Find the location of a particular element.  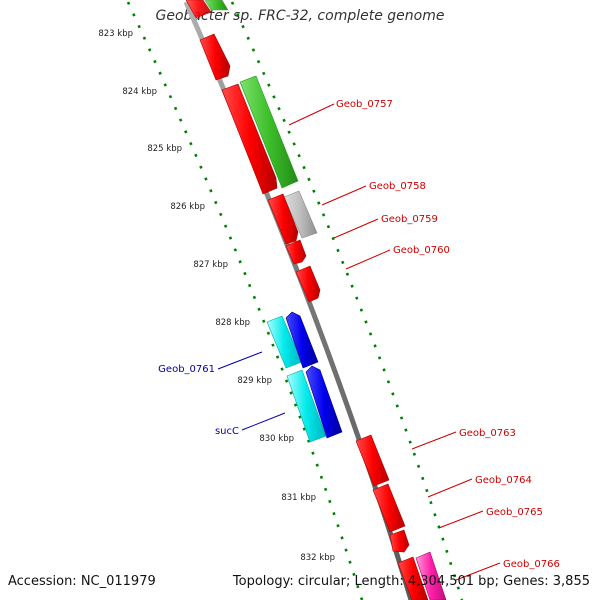

gene-label: Geob_0765 is located at coordinates (514, 512).